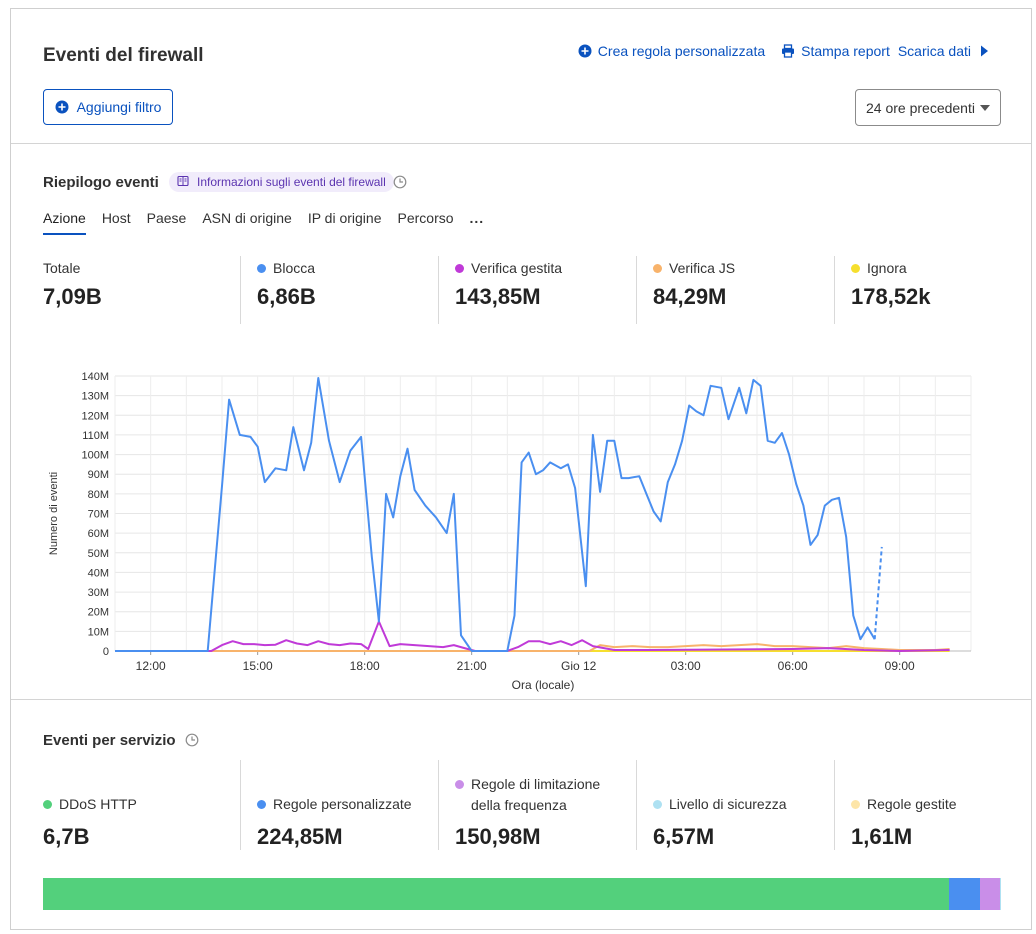 This screenshot has width=1036, height=934. I want to click on services-title: Eventi per servizio, so click(109, 740).